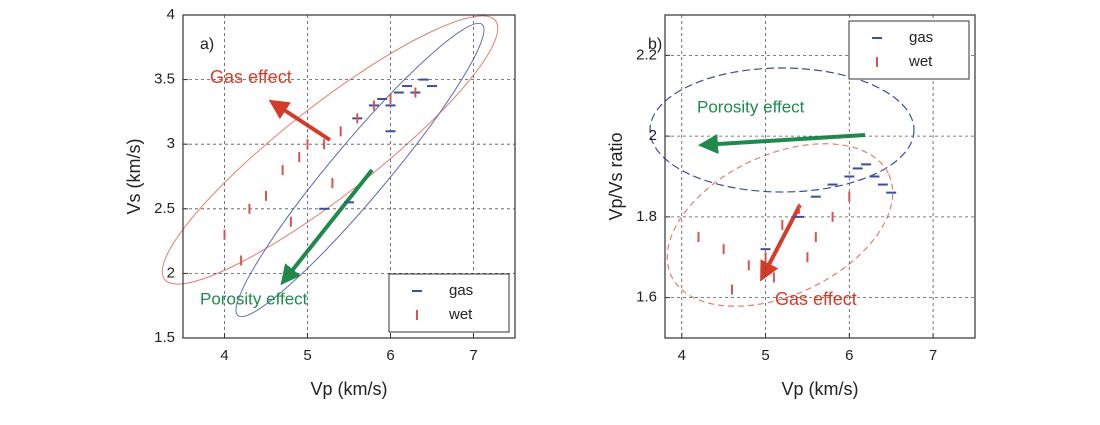 Image resolution: width=1100 pixels, height=425 pixels. I want to click on y-axis-label: Vp/Vs ratio, so click(616, 176).